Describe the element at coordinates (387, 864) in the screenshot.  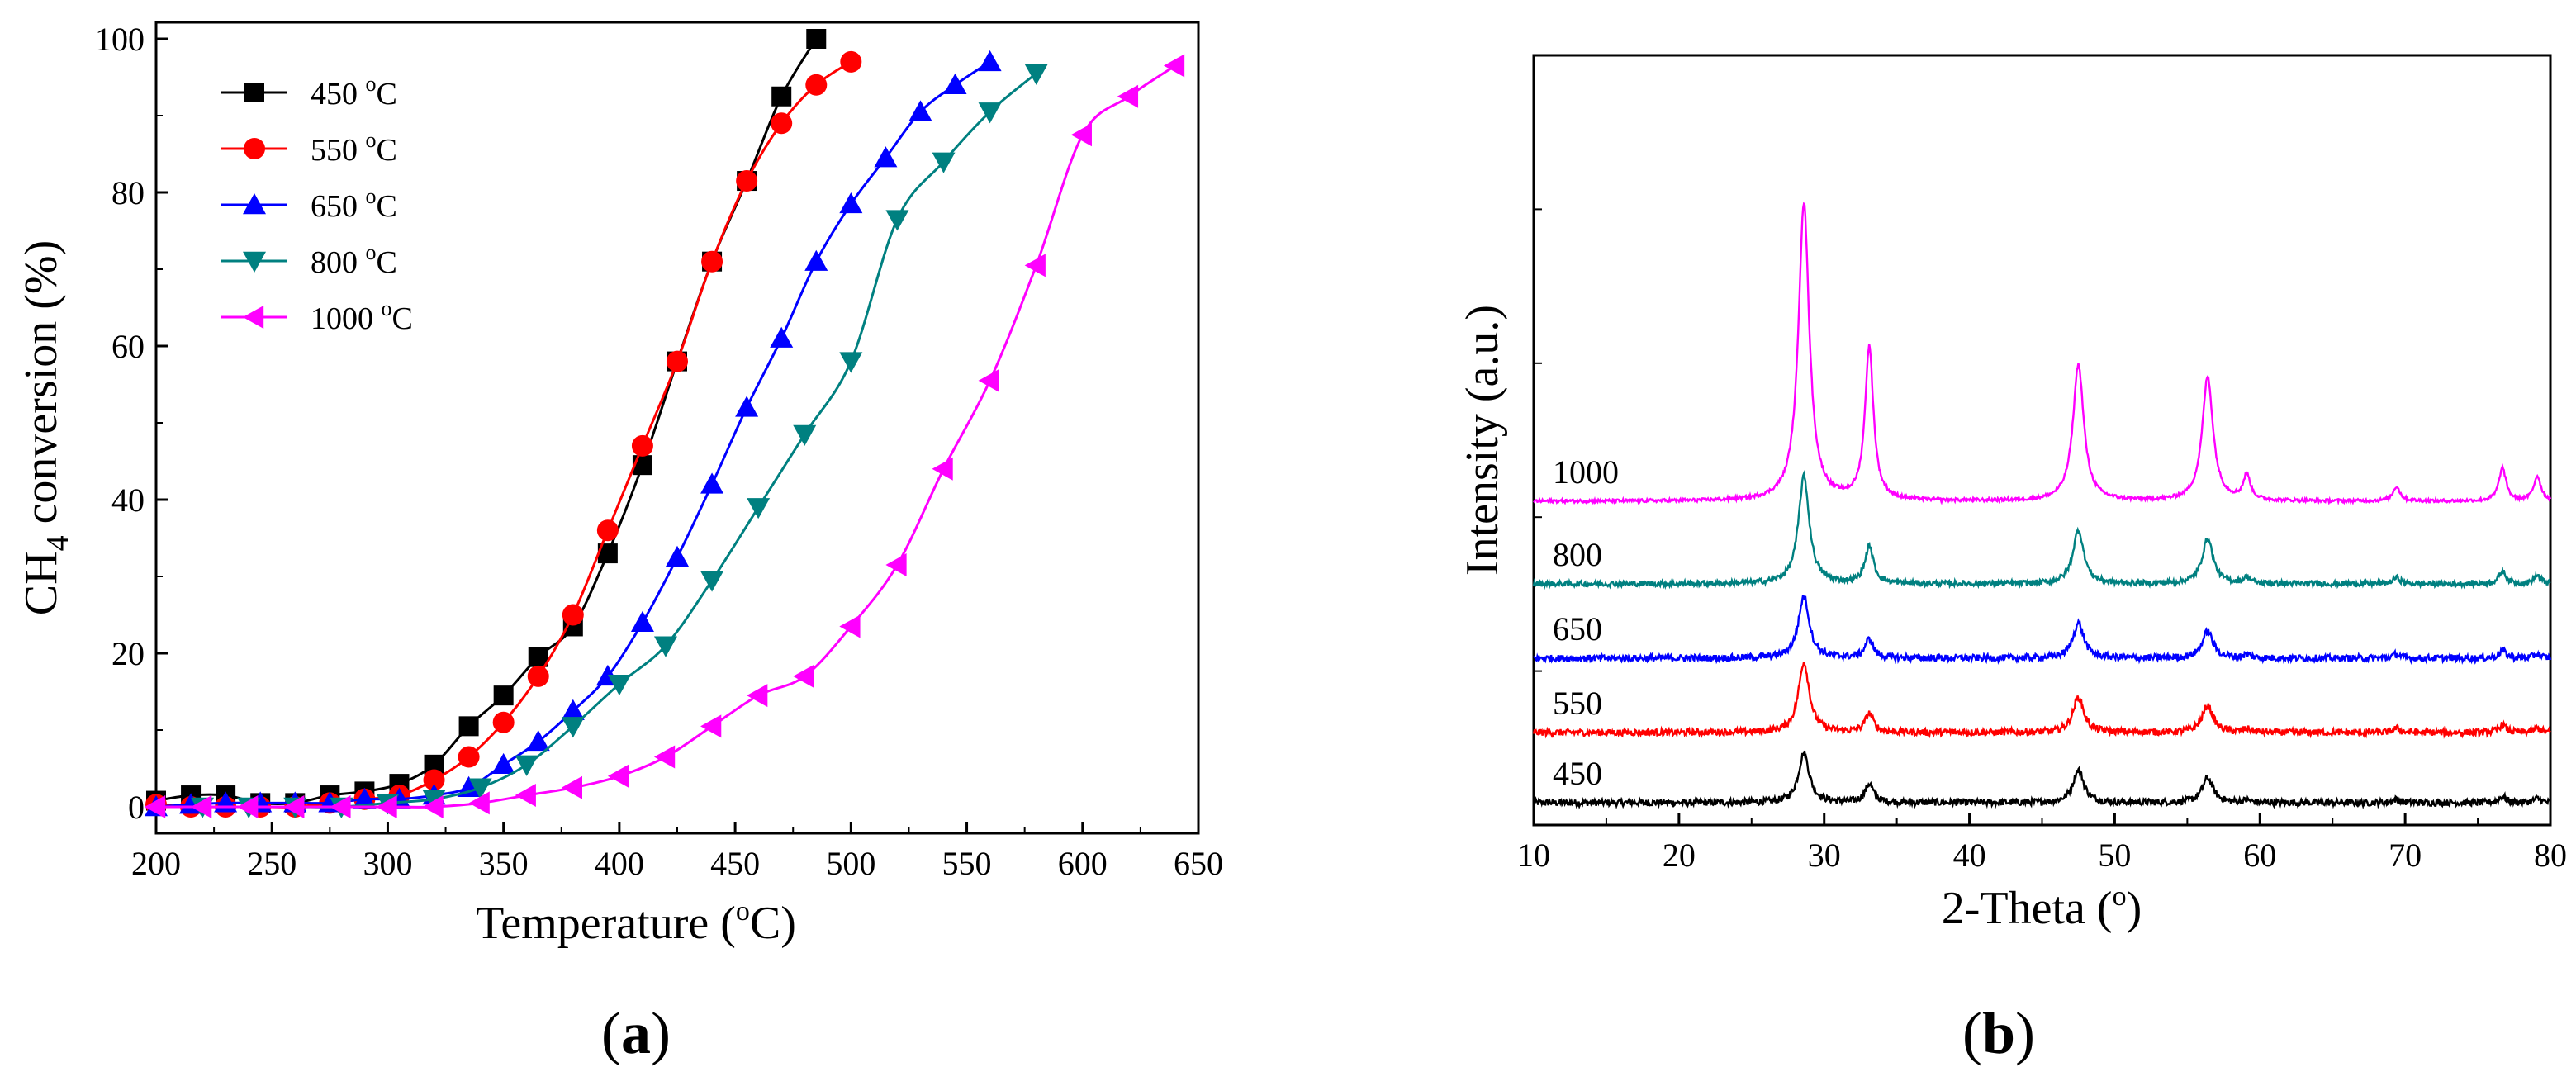
I see `panel-a-x-tick-label: 300` at that location.